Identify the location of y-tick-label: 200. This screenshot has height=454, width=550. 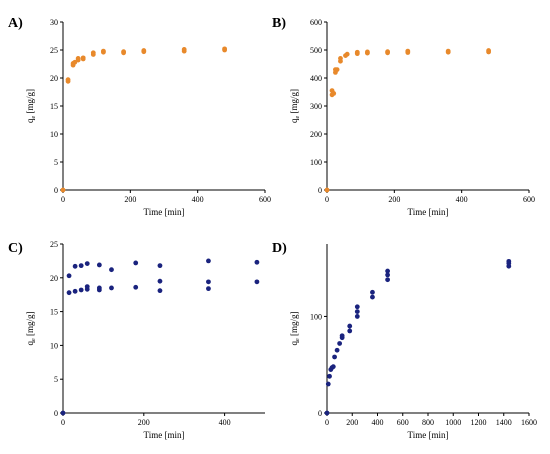
(316, 134).